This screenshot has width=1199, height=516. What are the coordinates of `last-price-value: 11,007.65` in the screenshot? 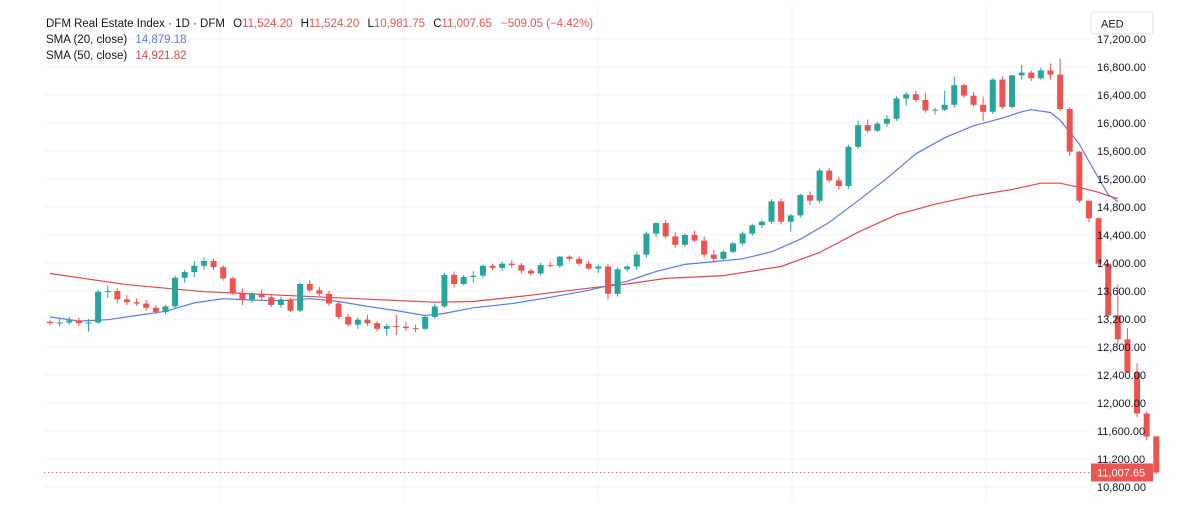 It's located at (1121, 473).